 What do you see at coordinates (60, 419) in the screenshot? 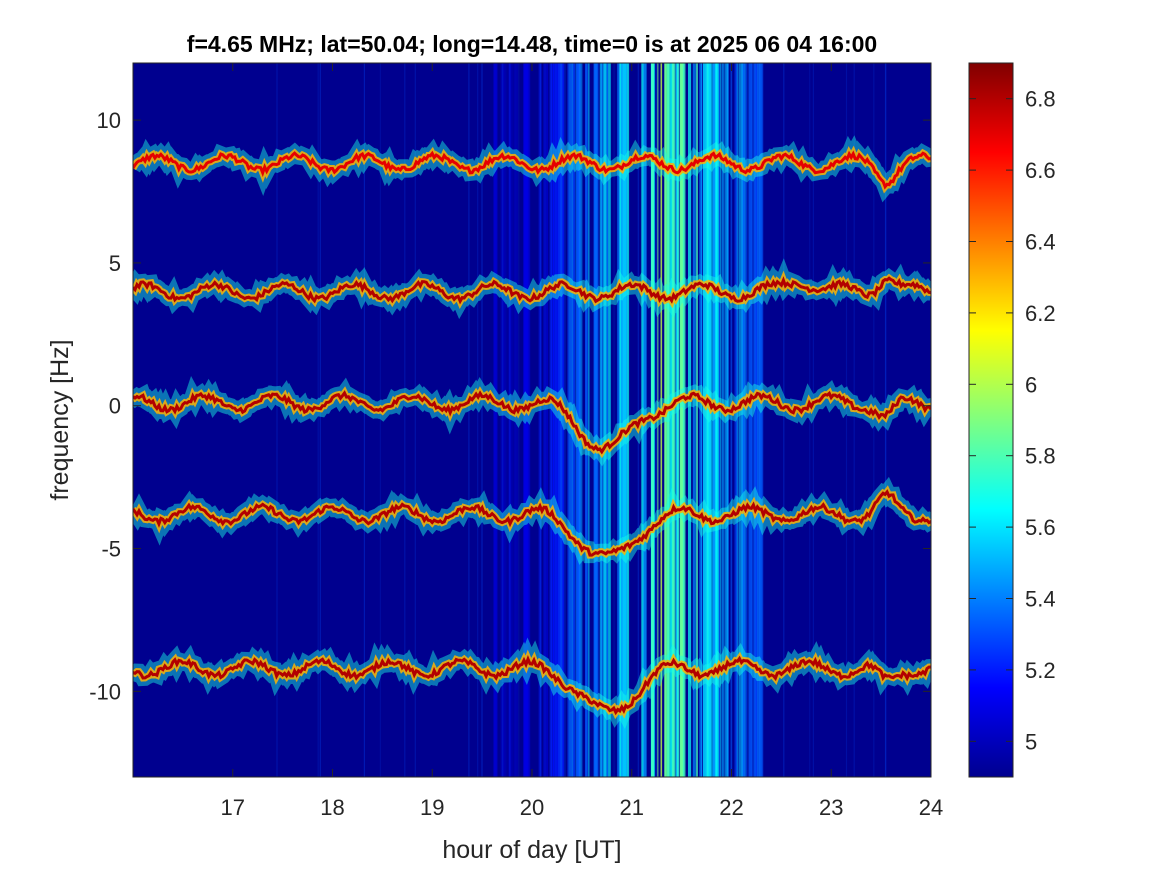
I see `y-axis-label: frequency [Hz]` at bounding box center [60, 419].